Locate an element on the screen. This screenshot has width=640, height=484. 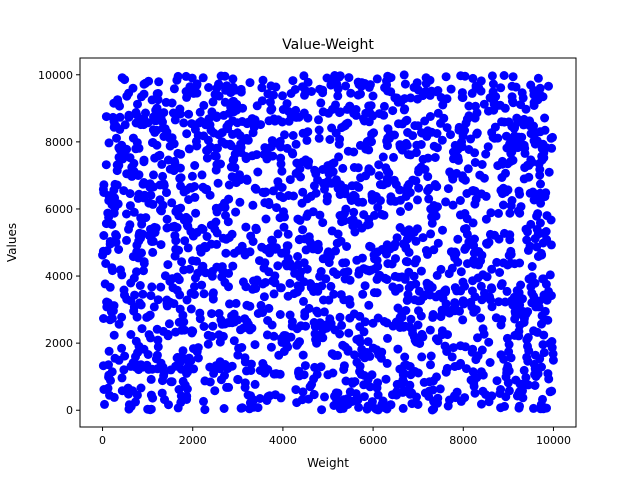
y-tick-label: 2000 is located at coordinates (59, 343).